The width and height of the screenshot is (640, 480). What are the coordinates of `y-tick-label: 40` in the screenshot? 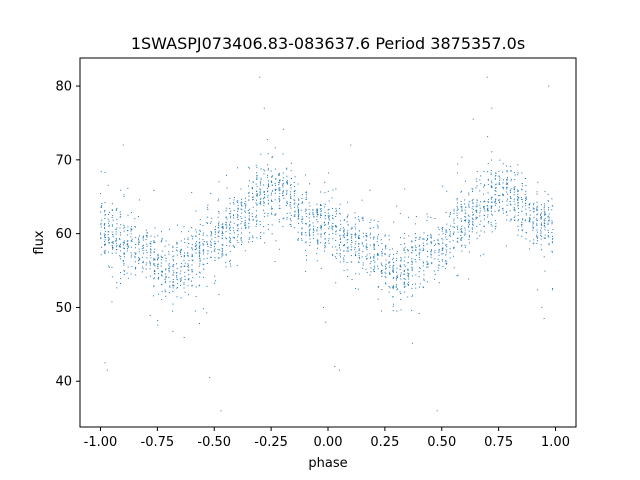 It's located at (63, 382).